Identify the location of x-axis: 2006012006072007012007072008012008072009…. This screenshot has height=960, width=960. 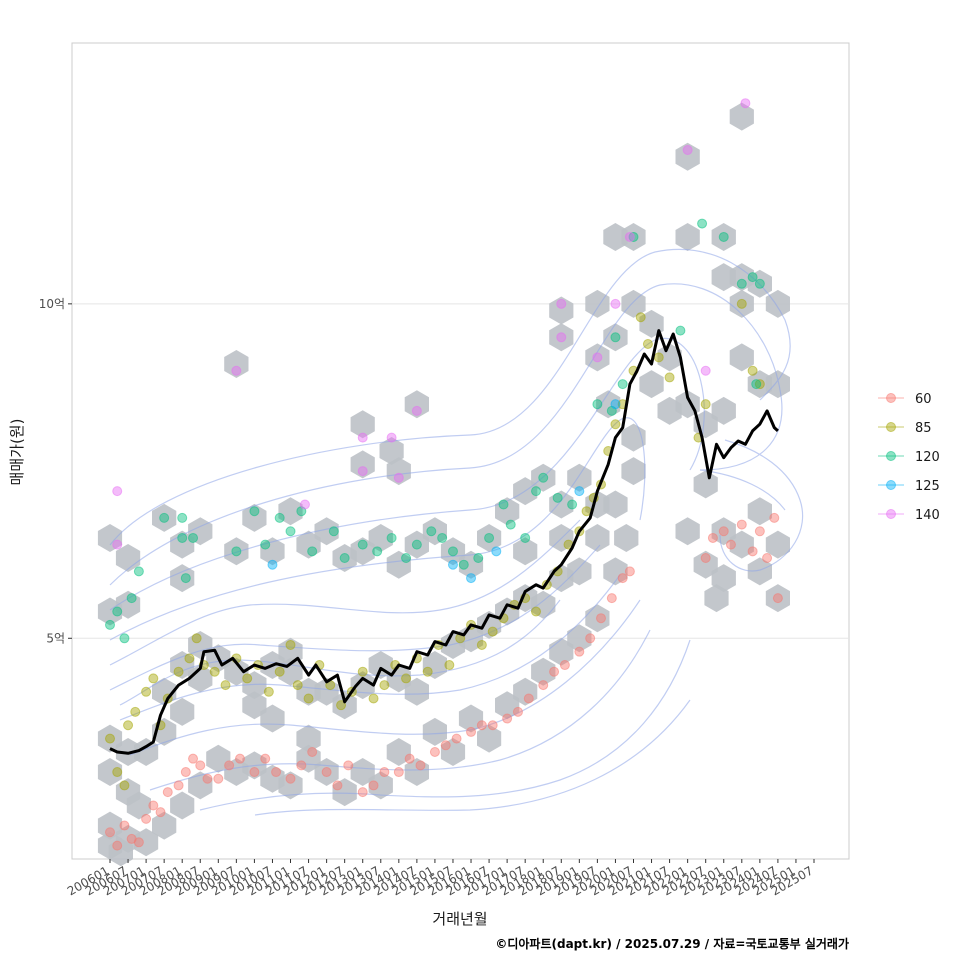
(440, 879).